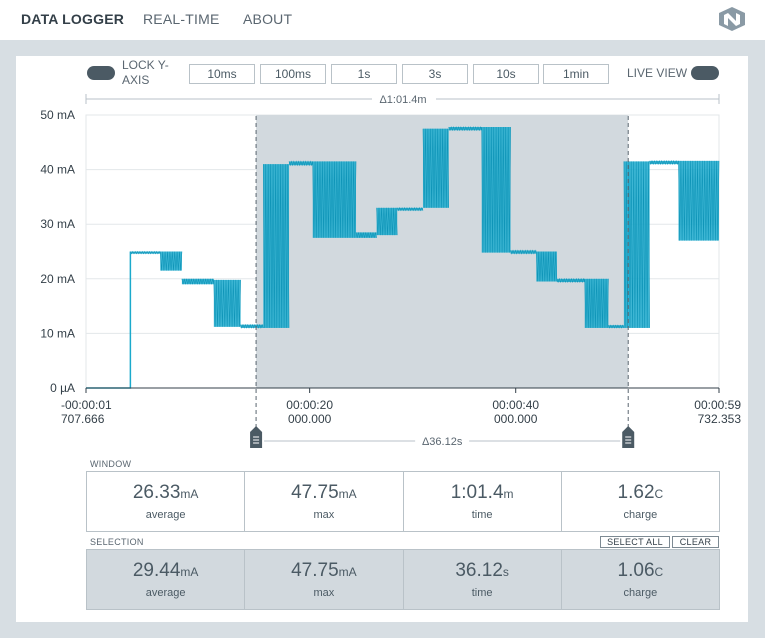 This screenshot has width=765, height=638. What do you see at coordinates (636, 492) in the screenshot?
I see `stat-value: 1.62` at bounding box center [636, 492].